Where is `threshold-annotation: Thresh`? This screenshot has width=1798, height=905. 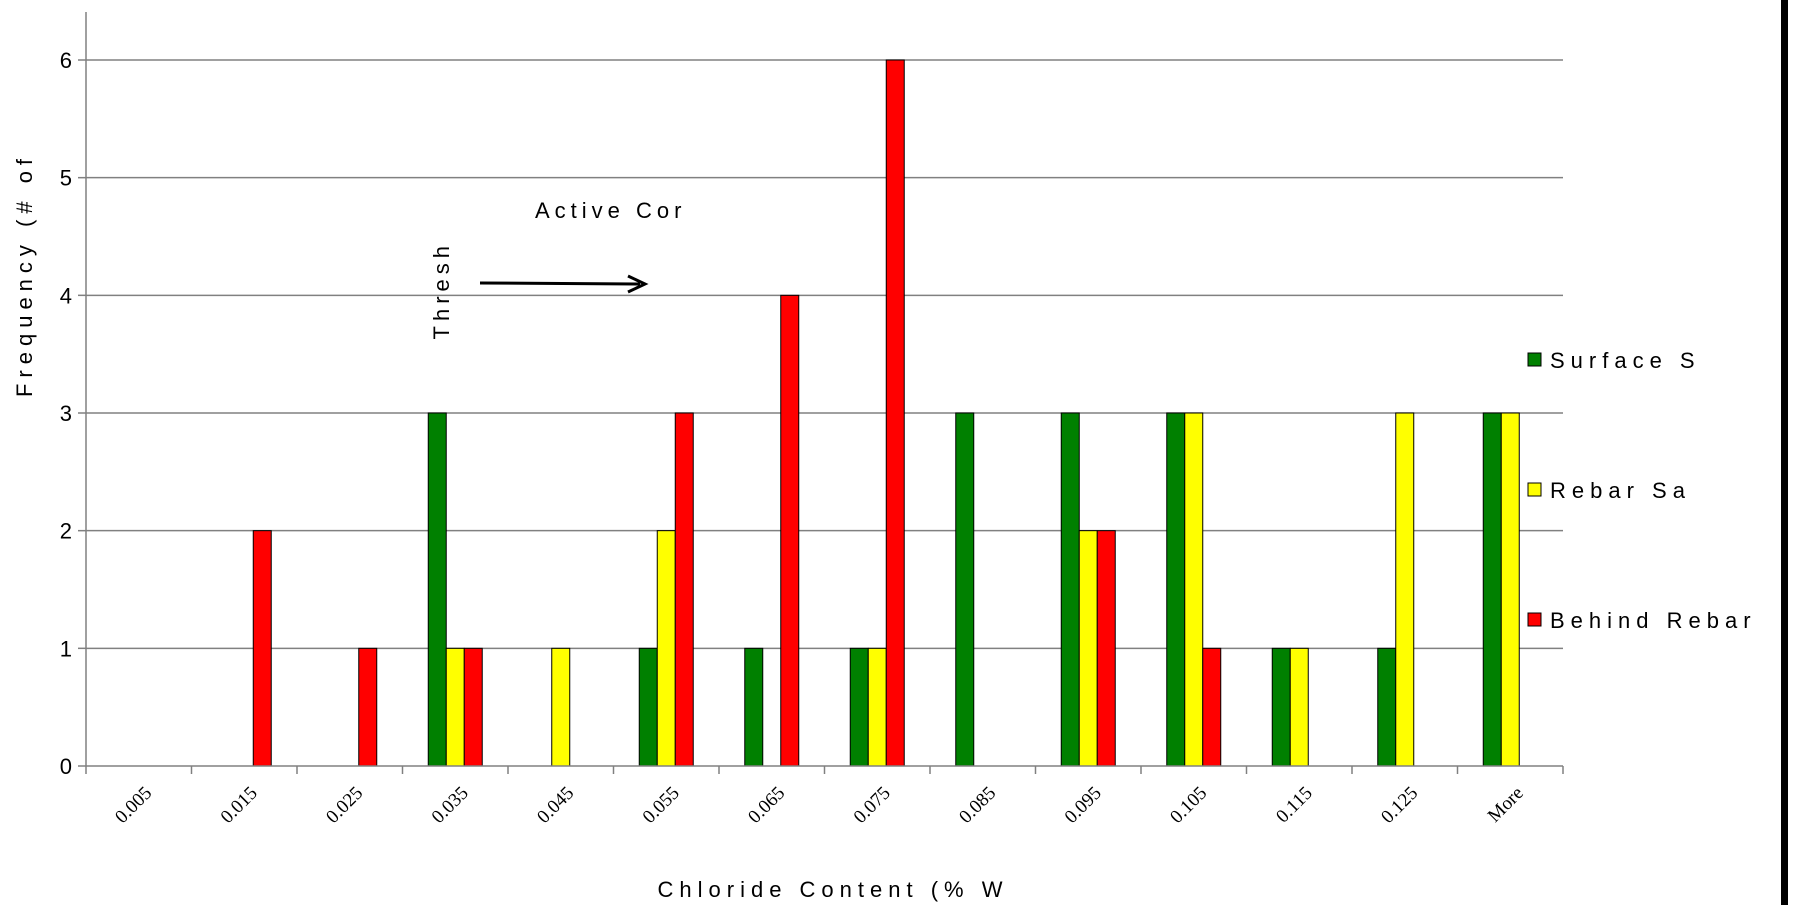
threshold-annotation: Thresh is located at coordinates (441, 290).